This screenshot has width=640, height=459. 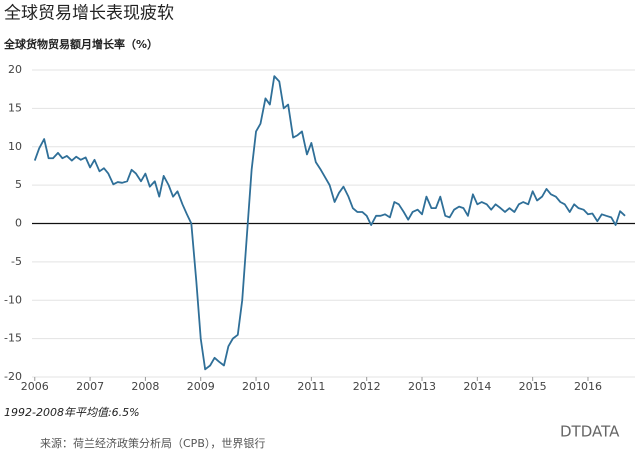 I want to click on x-tick-label: 2008, so click(x=145, y=386).